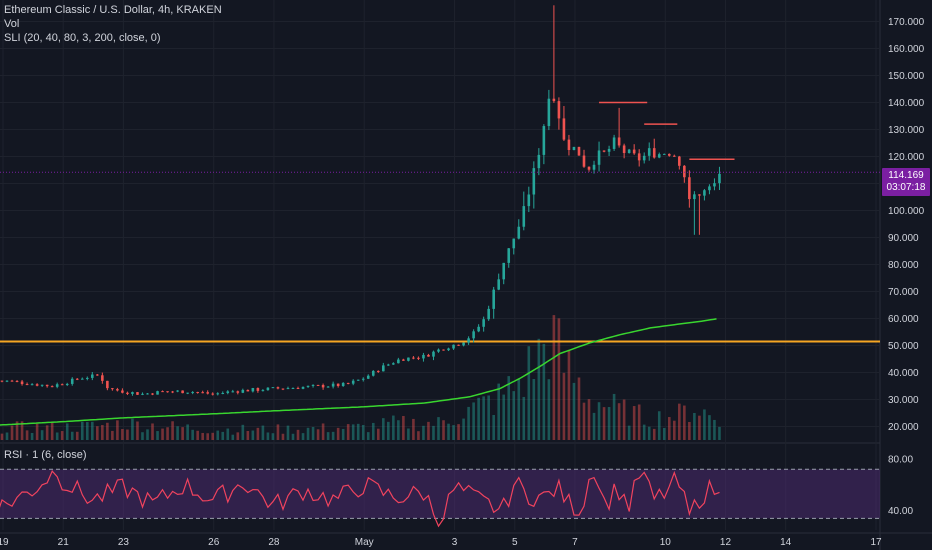 The width and height of the screenshot is (932, 550). I want to click on indicator-legend: SLI (20, 40, 80, 3, 200, close, 0), so click(82, 38).